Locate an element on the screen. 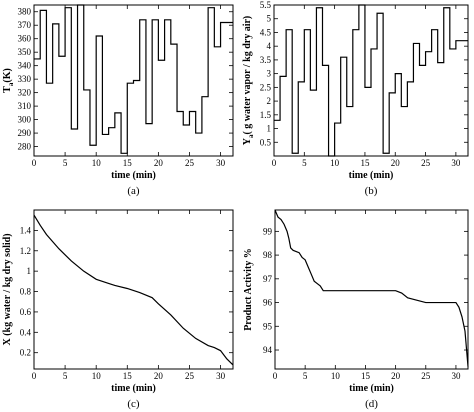 This screenshot has width=474, height=412. x-tick-label: 25 is located at coordinates (426, 163).